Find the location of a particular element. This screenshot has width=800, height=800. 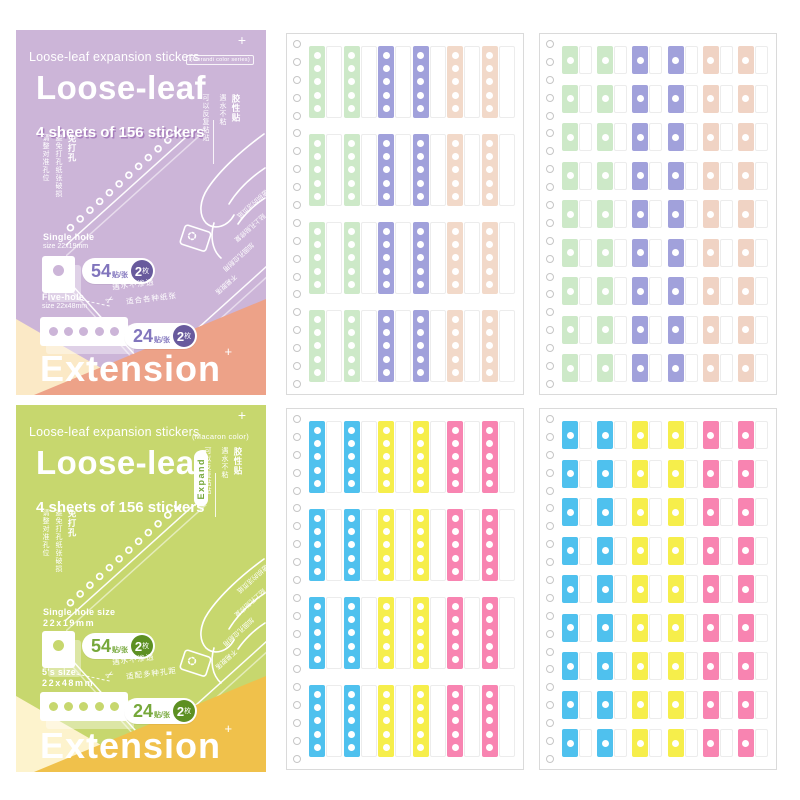

sticker-row is located at coordinates (665, 175).